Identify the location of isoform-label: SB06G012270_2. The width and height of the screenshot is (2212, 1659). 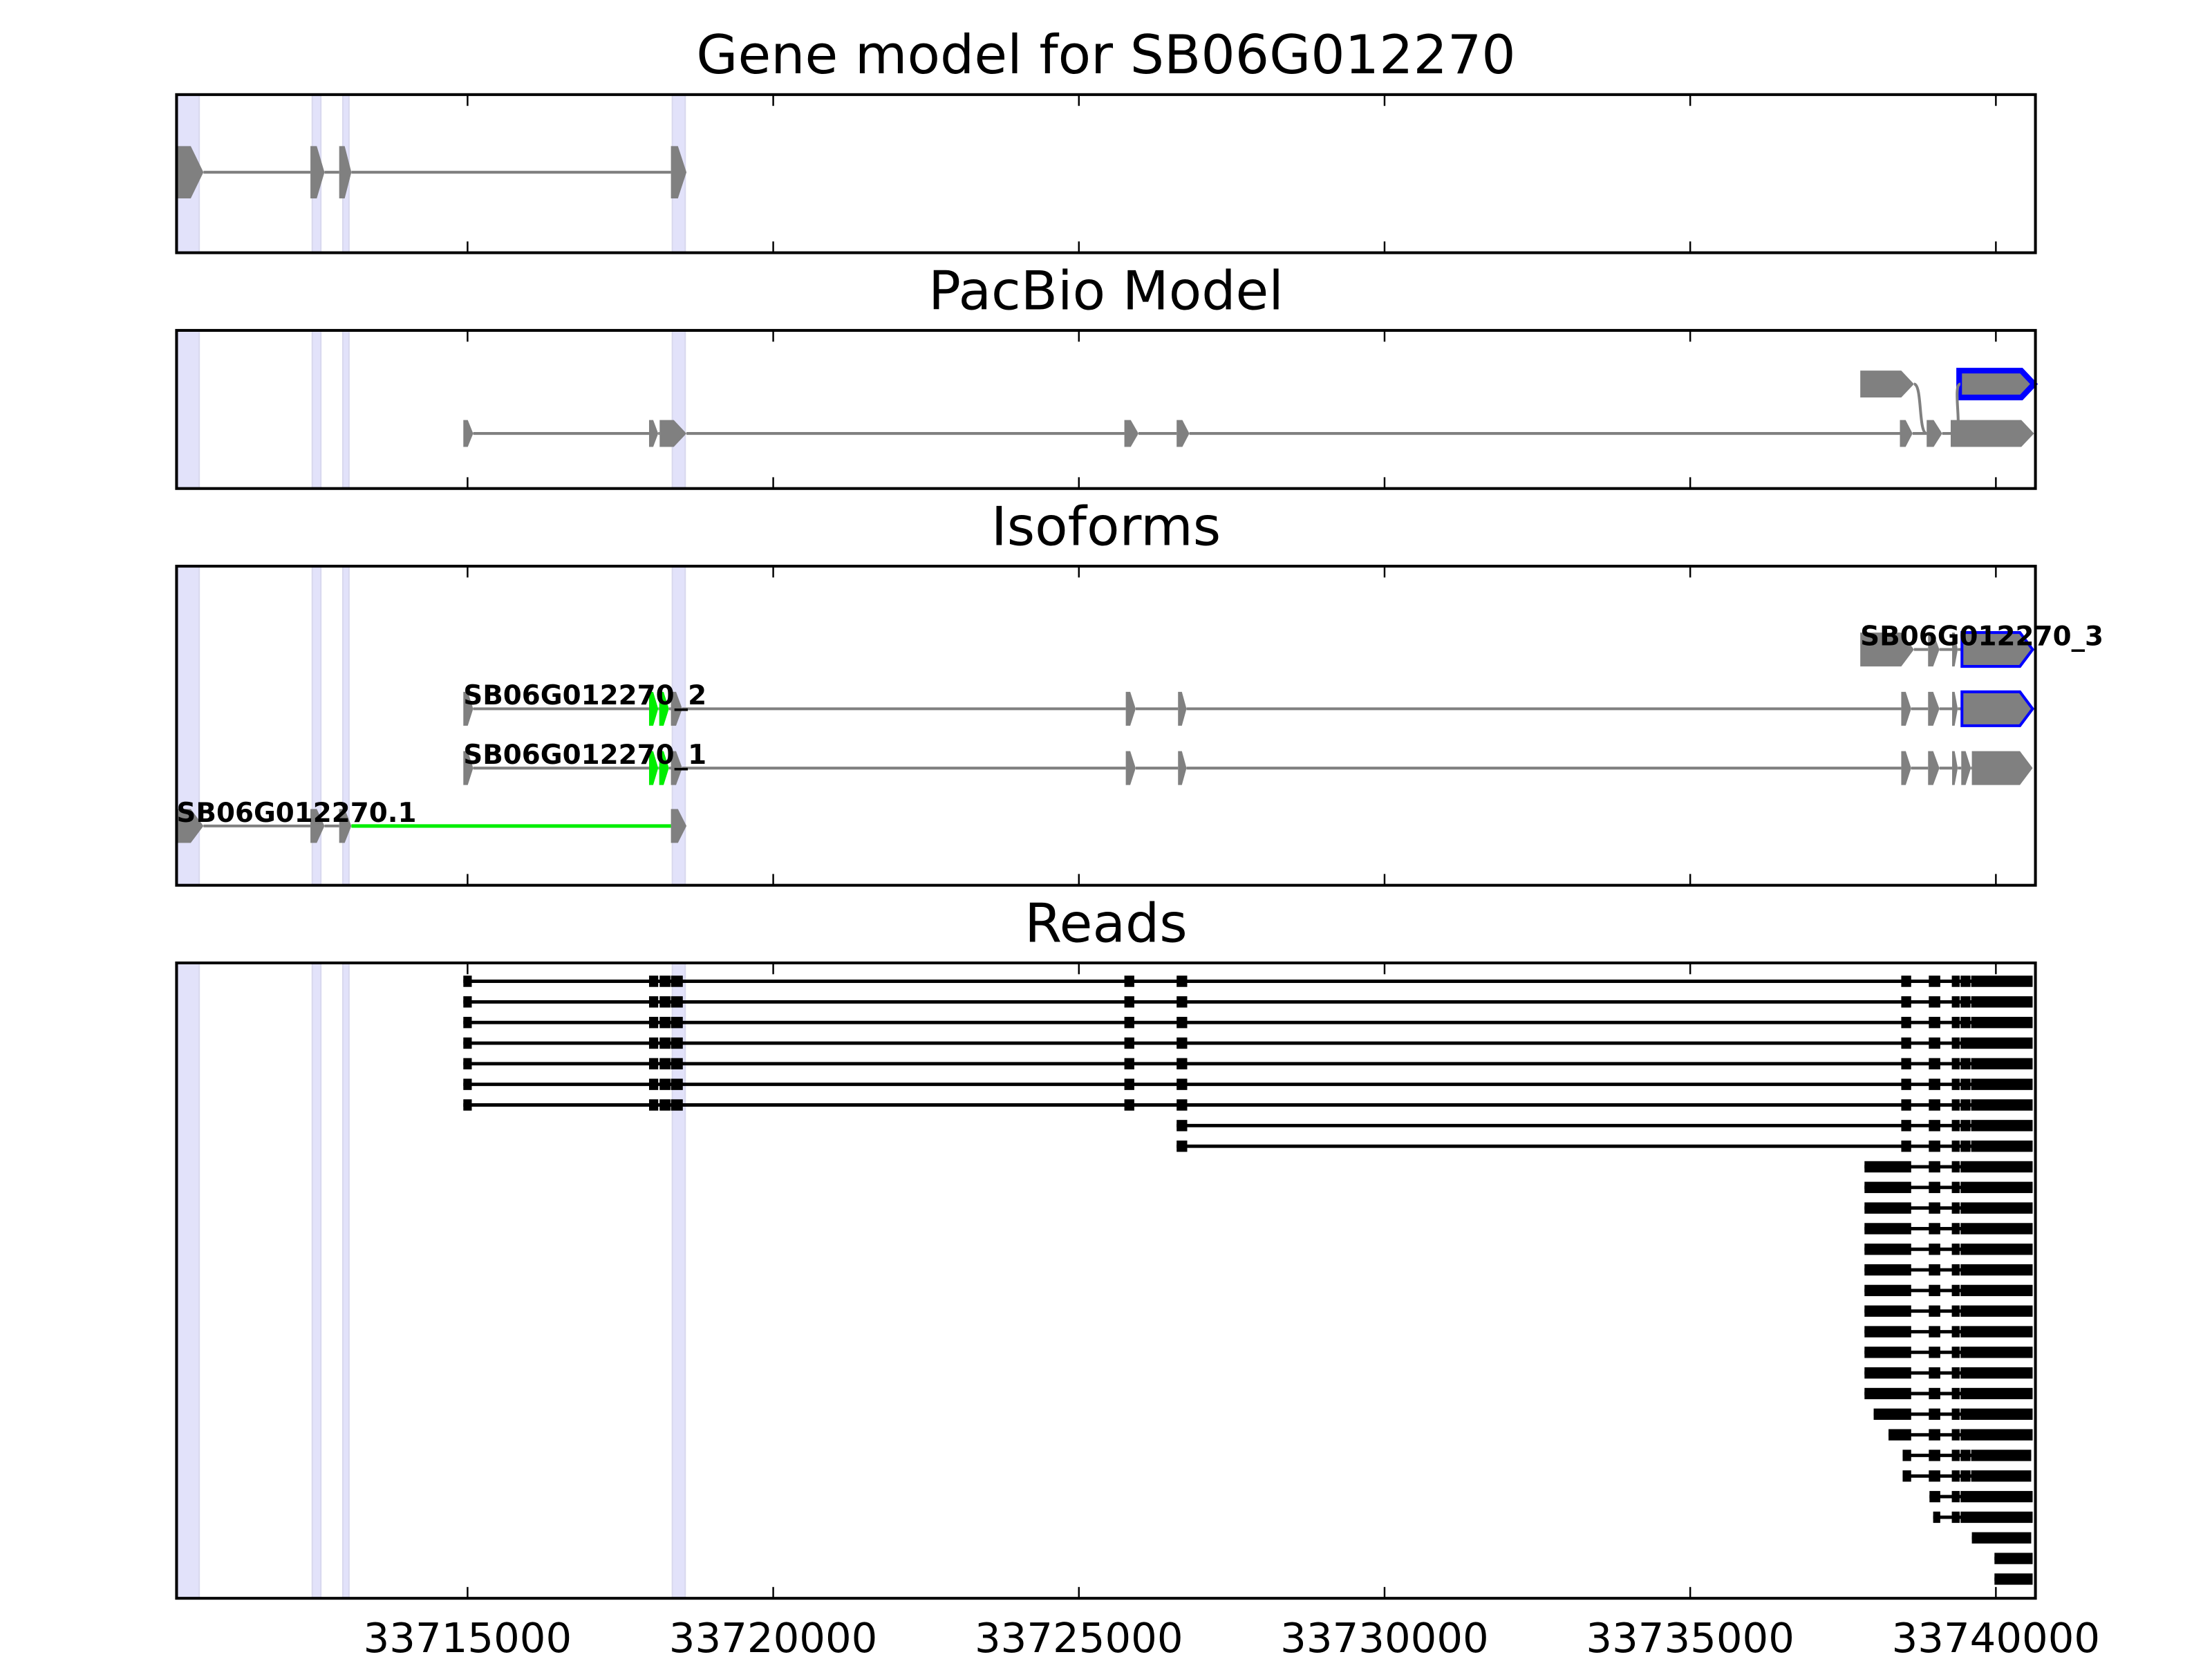
(584, 695).